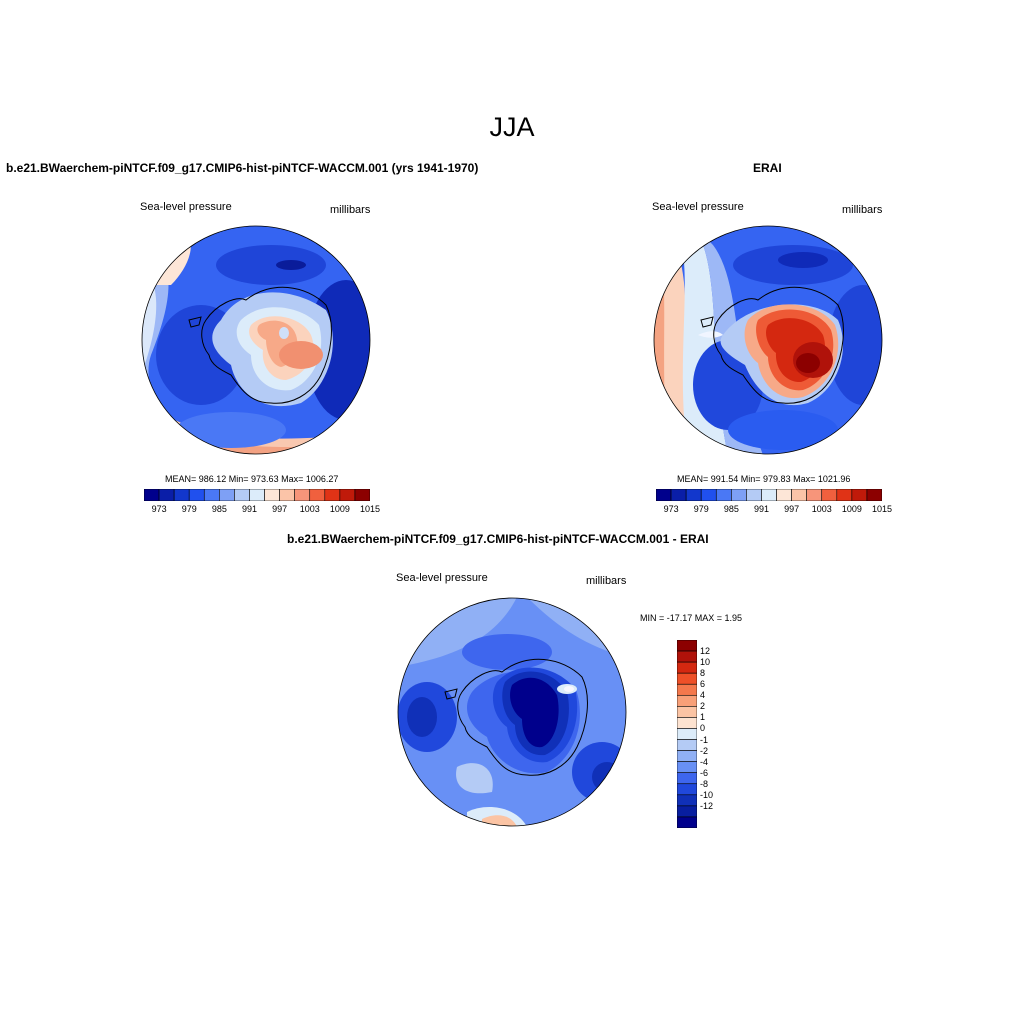  Describe the element at coordinates (761, 509) in the screenshot. I see `panel2-colorbar-tick-label: 991` at that location.